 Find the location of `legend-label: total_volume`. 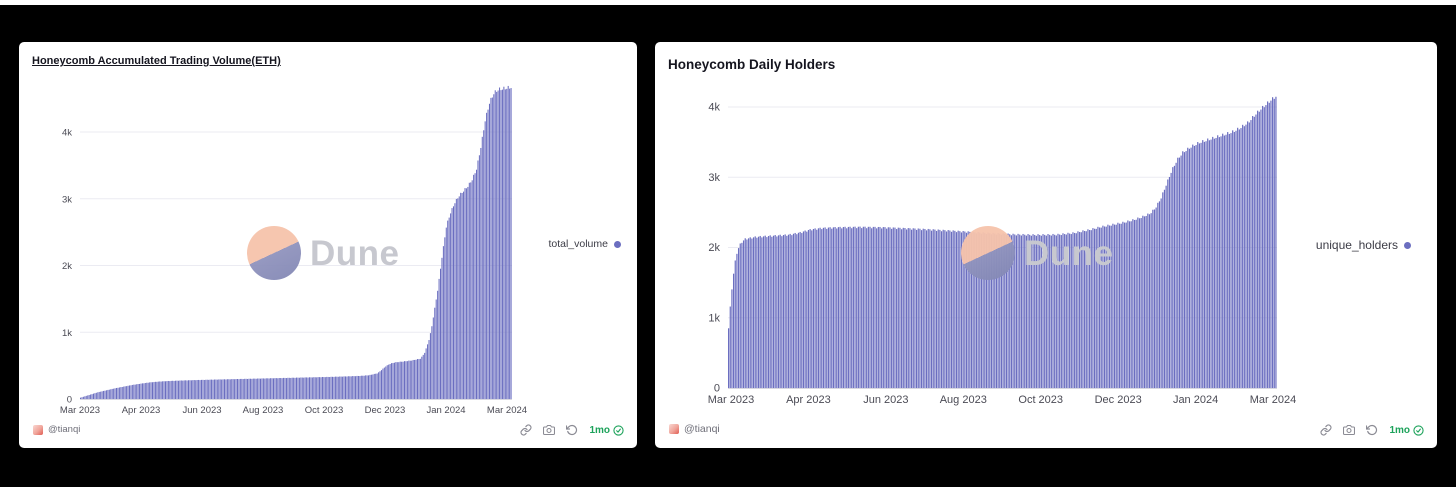

legend-label: total_volume is located at coordinates (578, 244).